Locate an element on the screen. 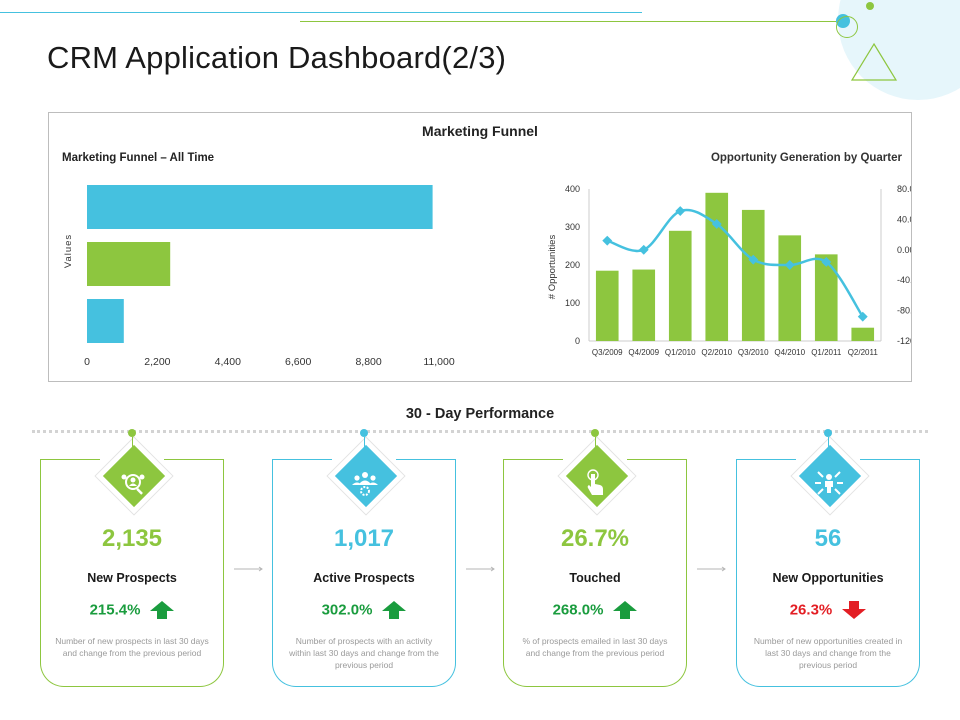 The image size is (960, 720). y-tick-label: 200 is located at coordinates (572, 265).